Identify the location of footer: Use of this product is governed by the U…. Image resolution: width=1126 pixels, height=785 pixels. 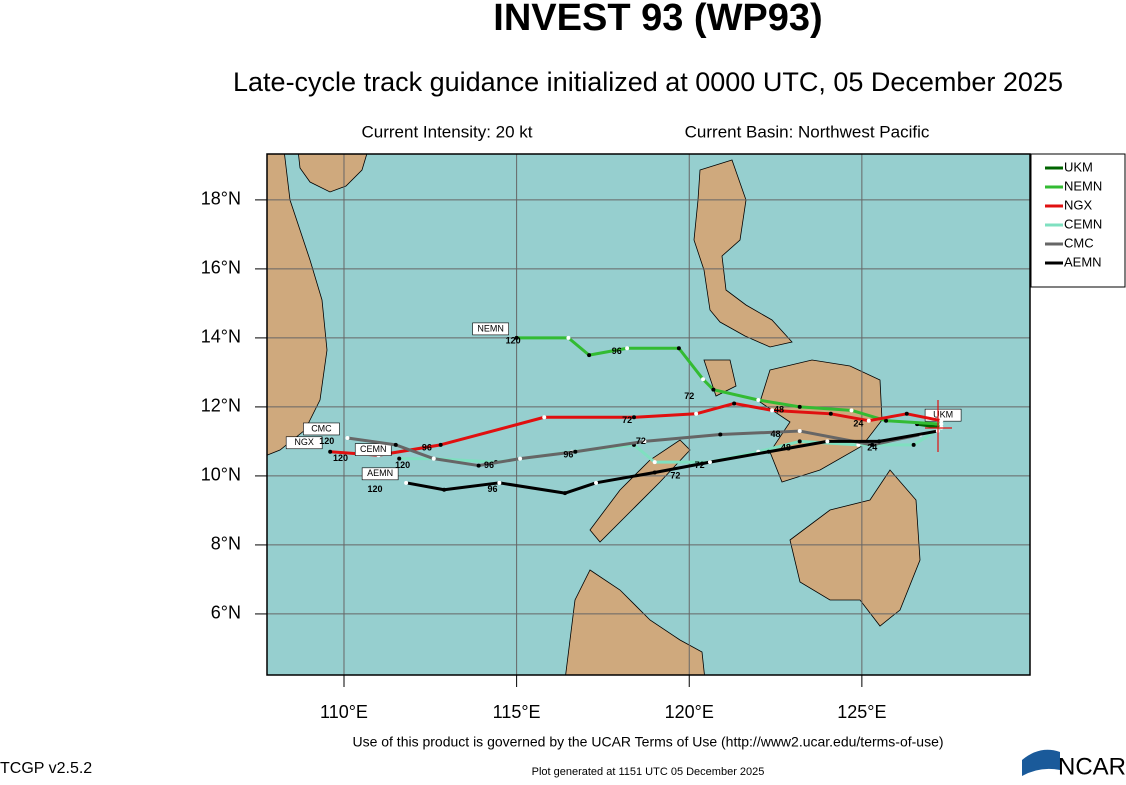
(647, 742).